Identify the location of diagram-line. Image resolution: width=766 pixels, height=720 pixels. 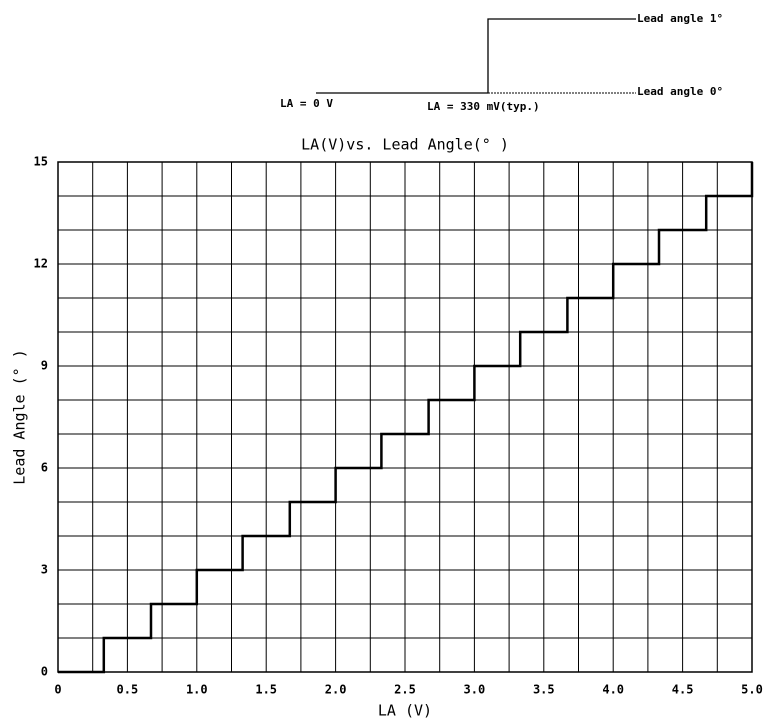
(476, 56).